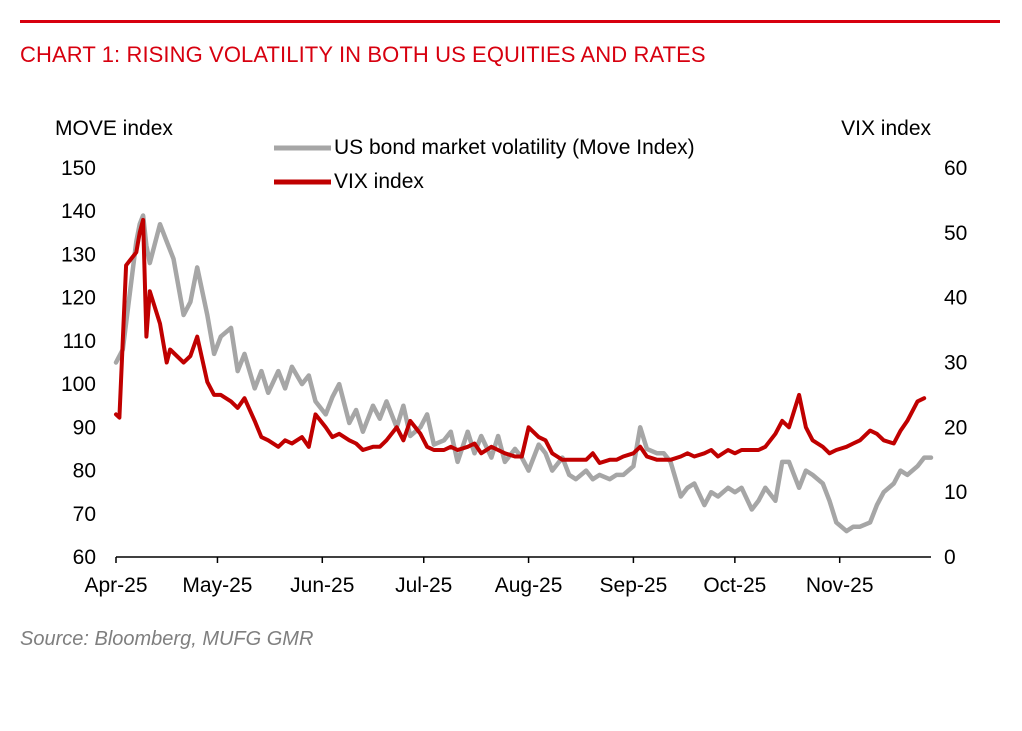 The height and width of the screenshot is (731, 1022). Describe the element at coordinates (78, 168) in the screenshot. I see `left-tick-label: 150` at that location.